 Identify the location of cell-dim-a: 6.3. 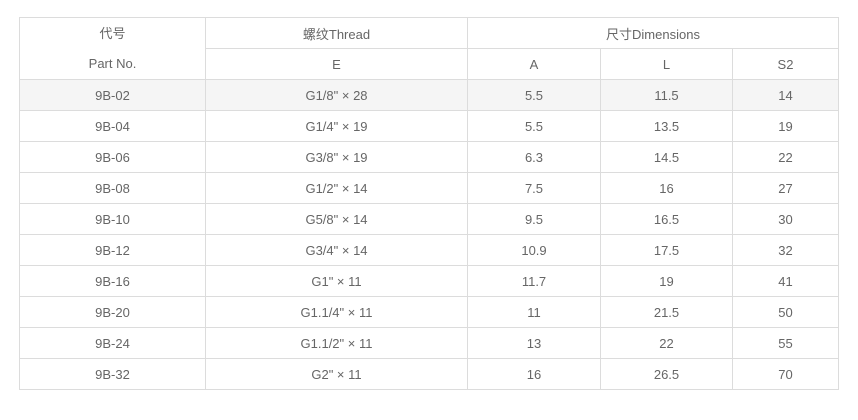
(534, 157).